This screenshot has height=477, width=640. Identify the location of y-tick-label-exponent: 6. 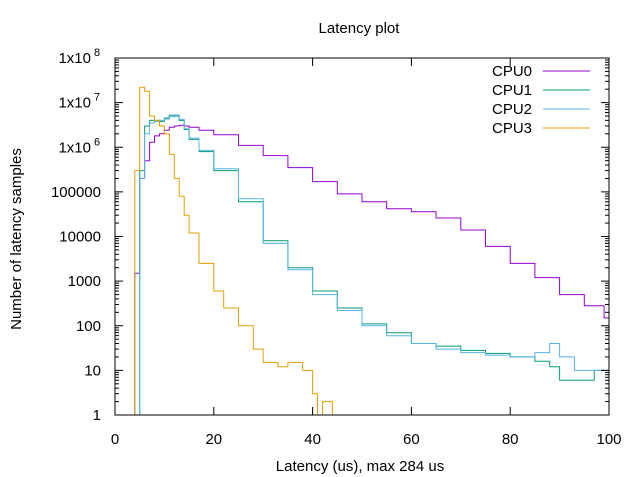
(97, 142).